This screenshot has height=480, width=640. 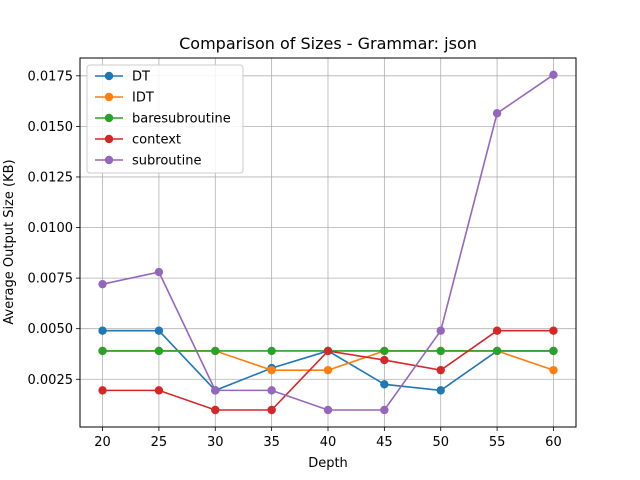 What do you see at coordinates (9, 241) in the screenshot?
I see `y-axis-label: Average Output Size (KB)` at bounding box center [9, 241].